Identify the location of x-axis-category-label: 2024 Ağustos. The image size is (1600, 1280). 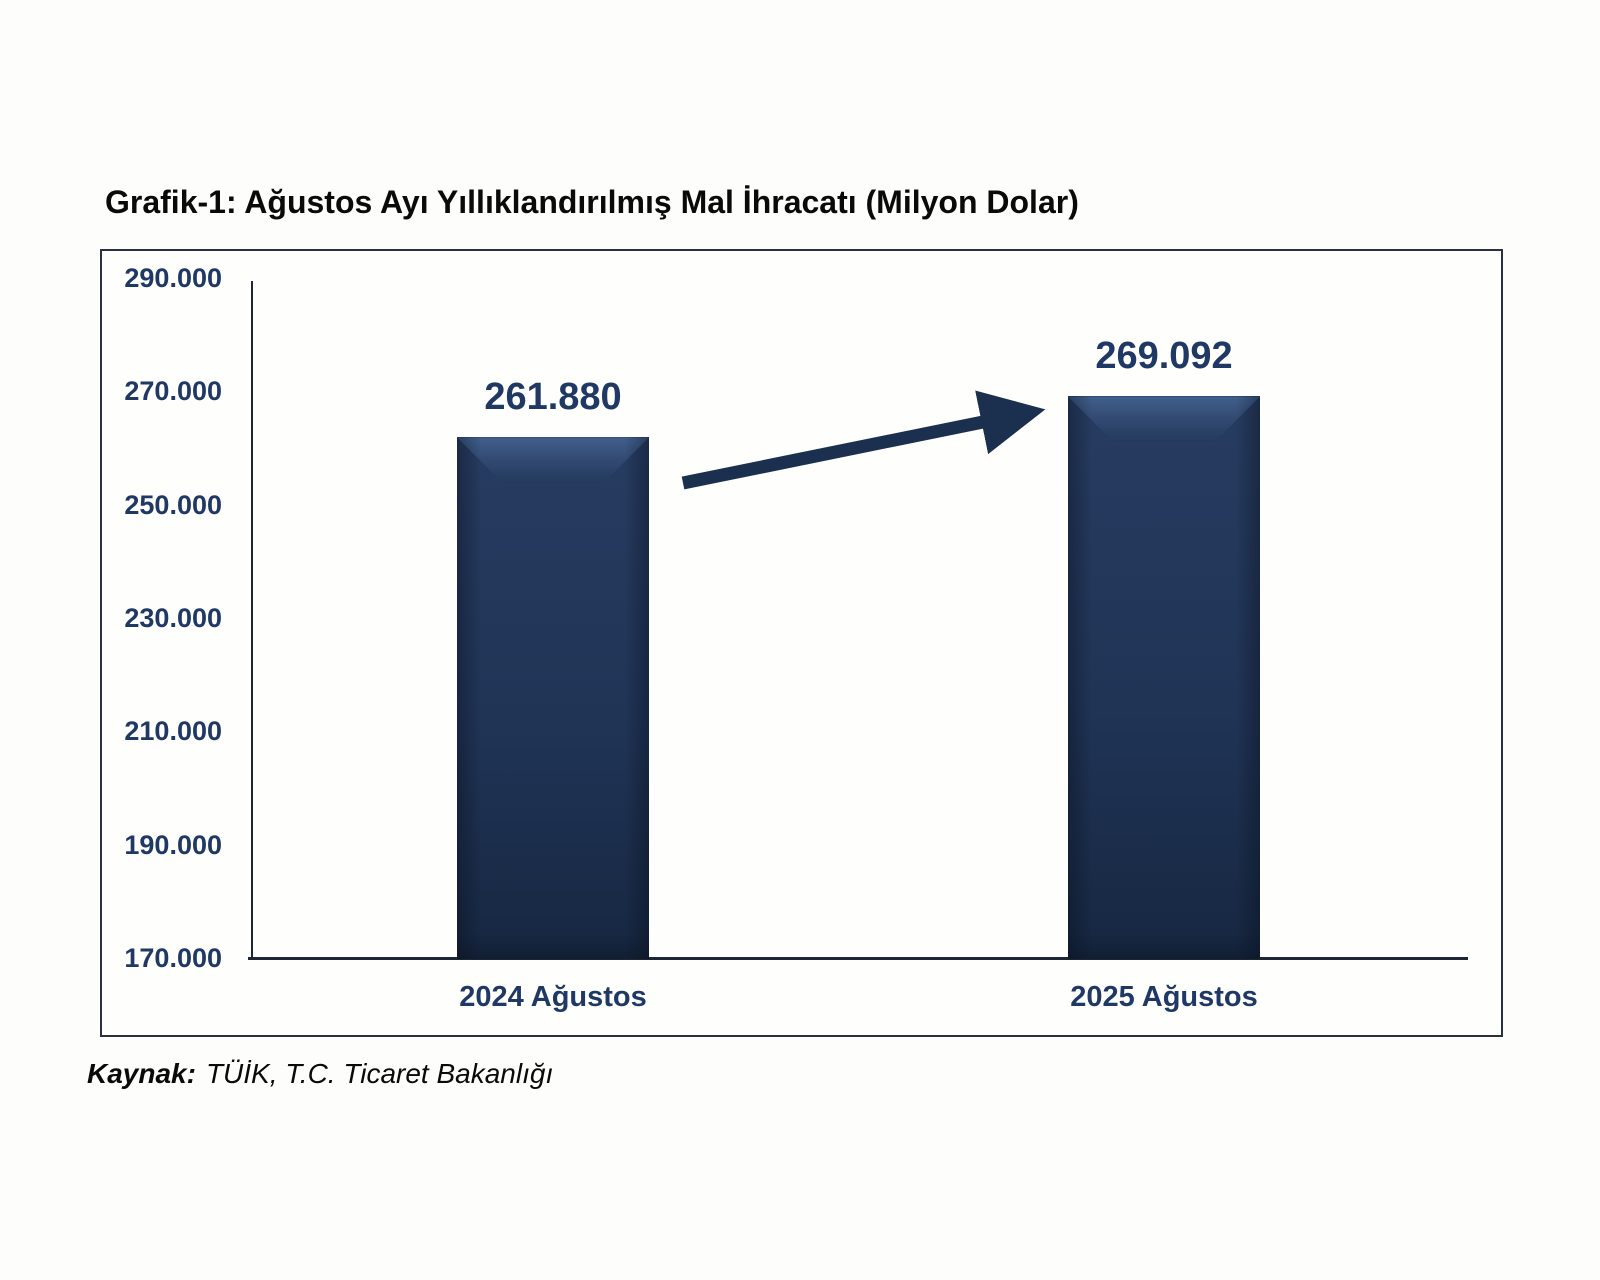
(553, 997).